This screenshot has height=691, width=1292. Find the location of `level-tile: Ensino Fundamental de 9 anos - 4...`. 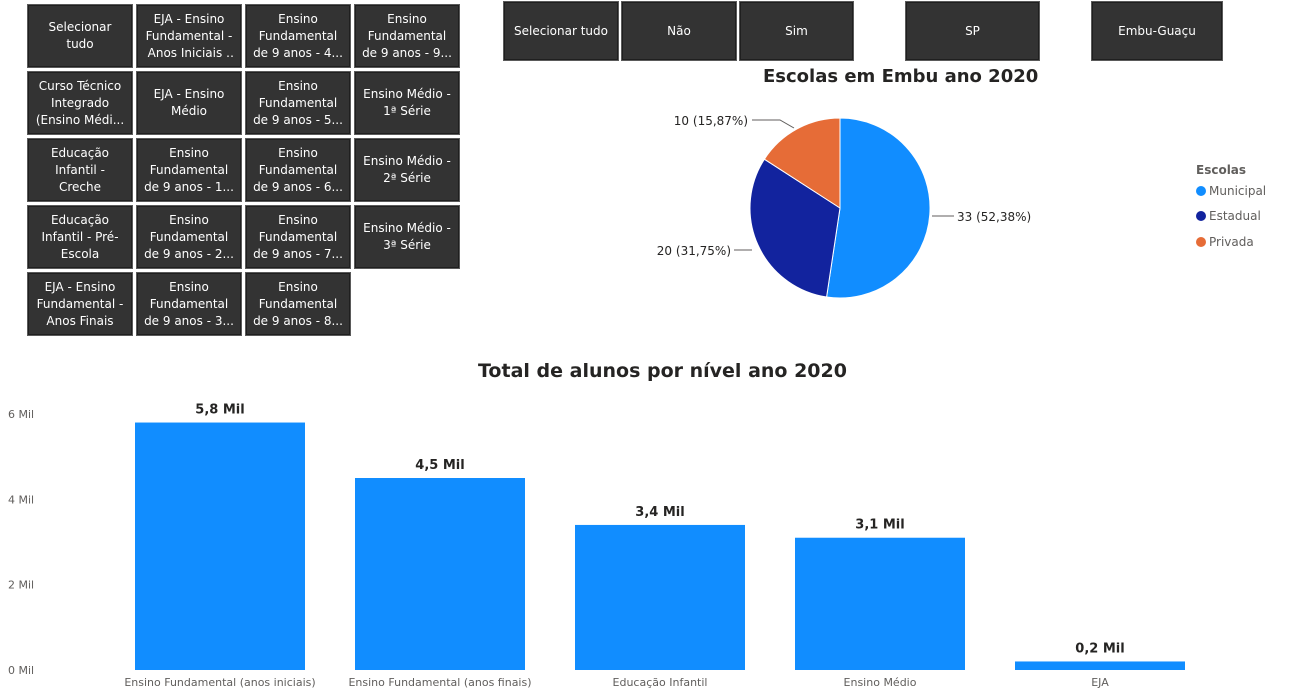

level-tile: Ensino Fundamental de 9 anos - 4... is located at coordinates (298, 36).